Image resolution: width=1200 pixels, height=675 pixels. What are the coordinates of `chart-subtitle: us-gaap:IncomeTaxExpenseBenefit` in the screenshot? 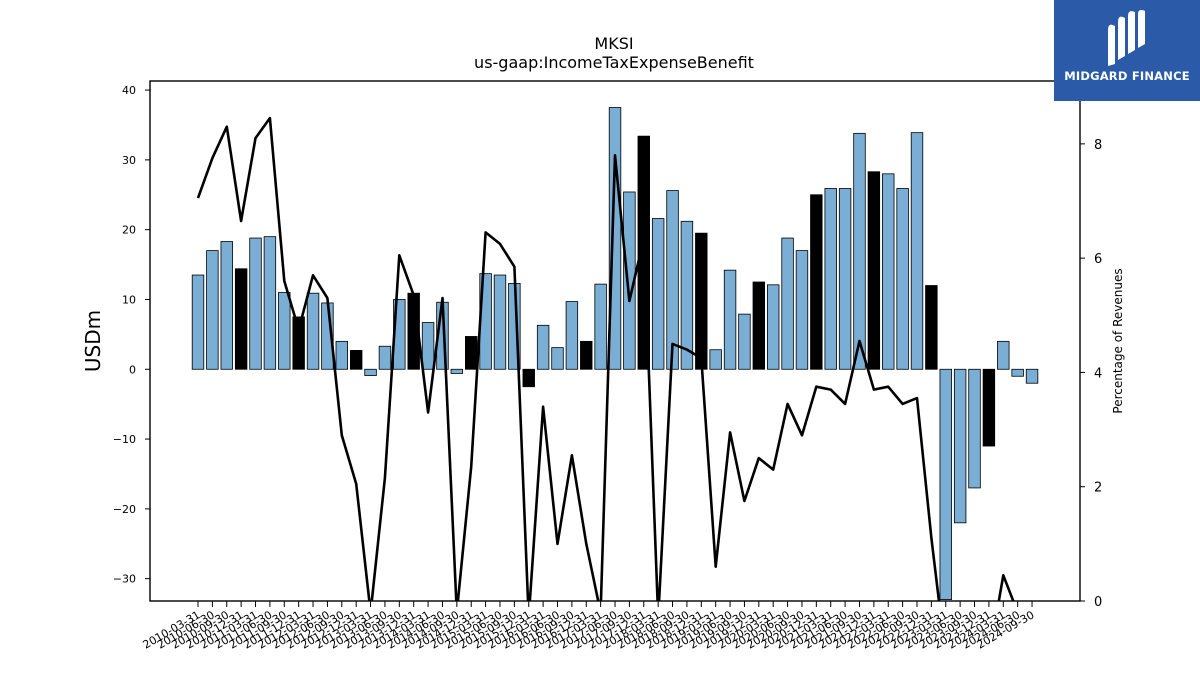 It's located at (614, 62).